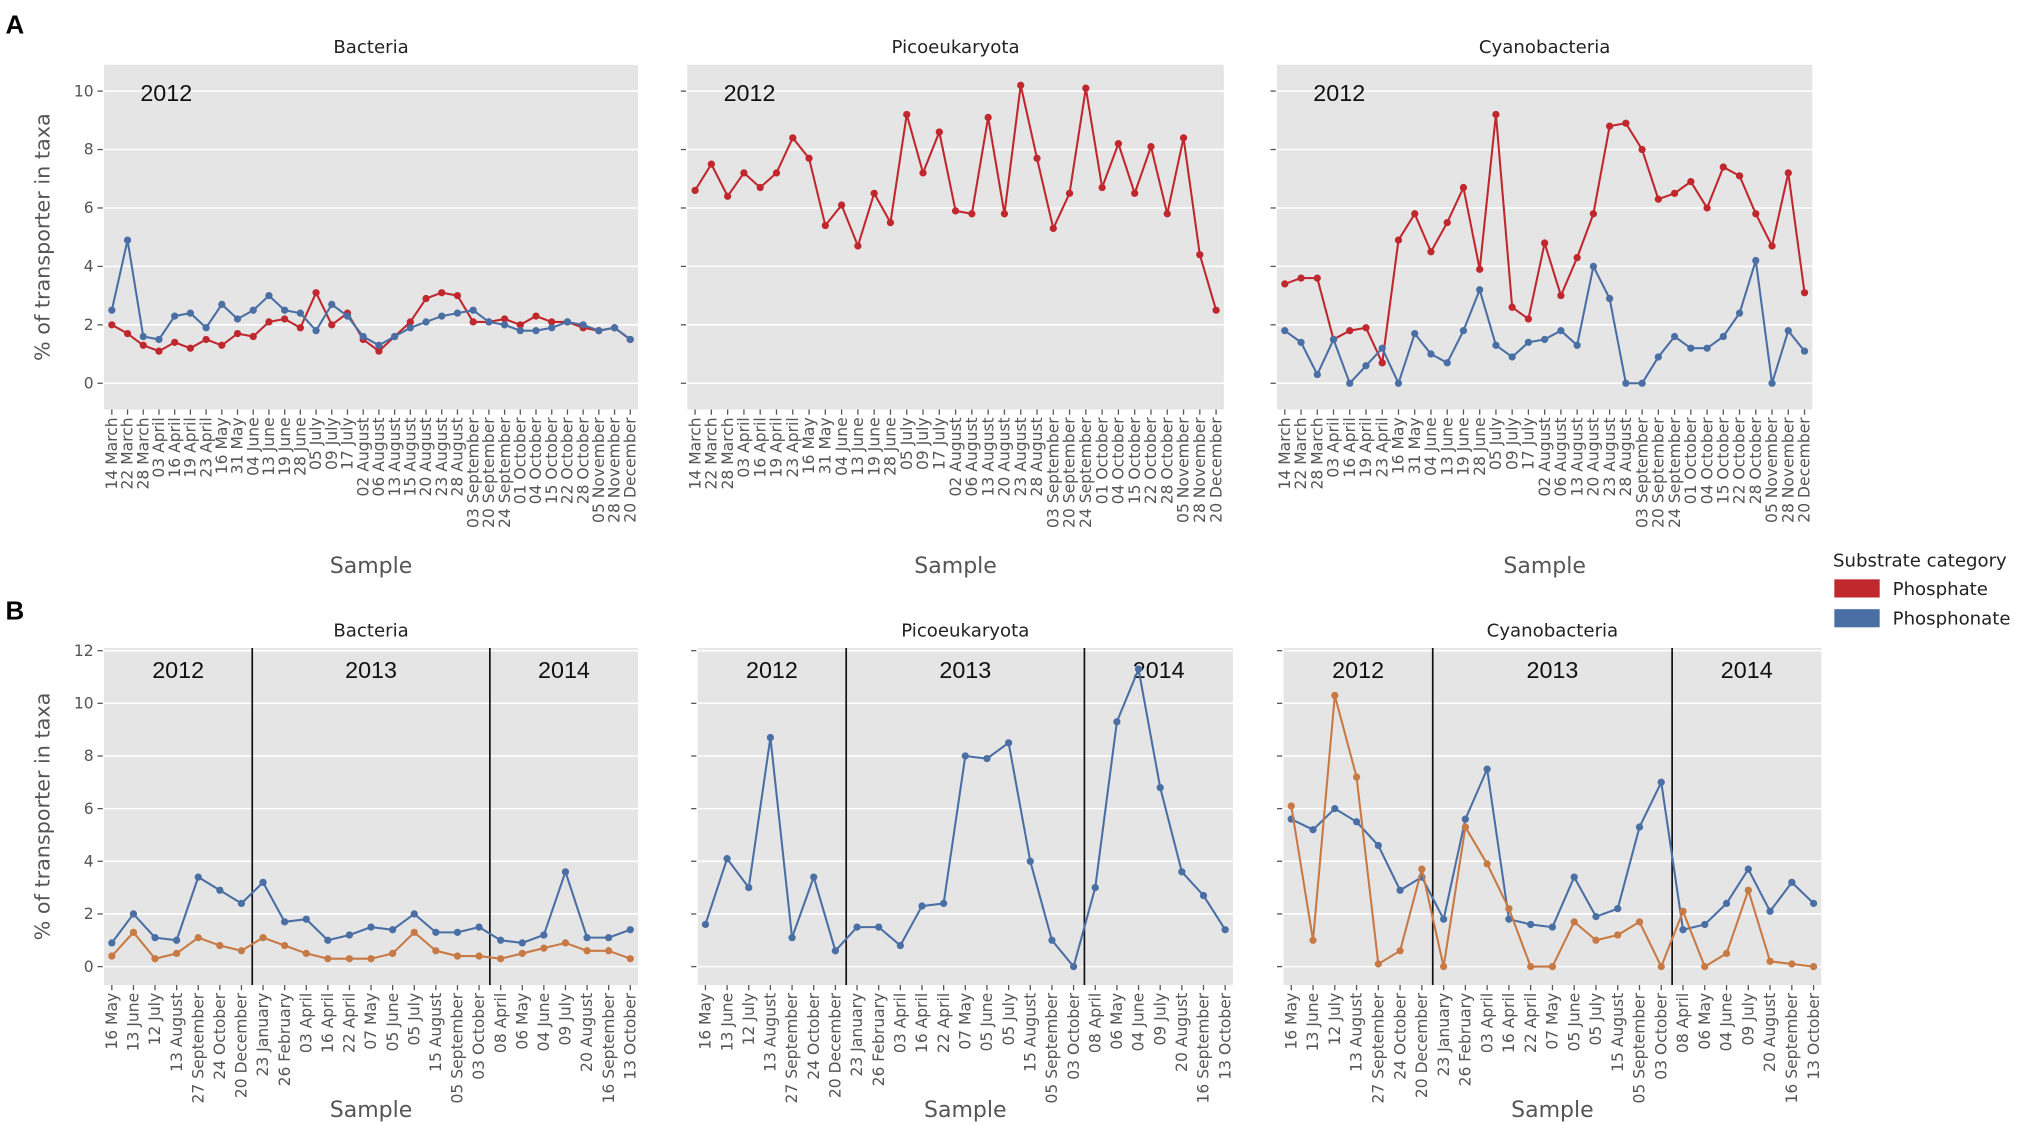  I want to click on chart-title: Bacteria, so click(370, 47).